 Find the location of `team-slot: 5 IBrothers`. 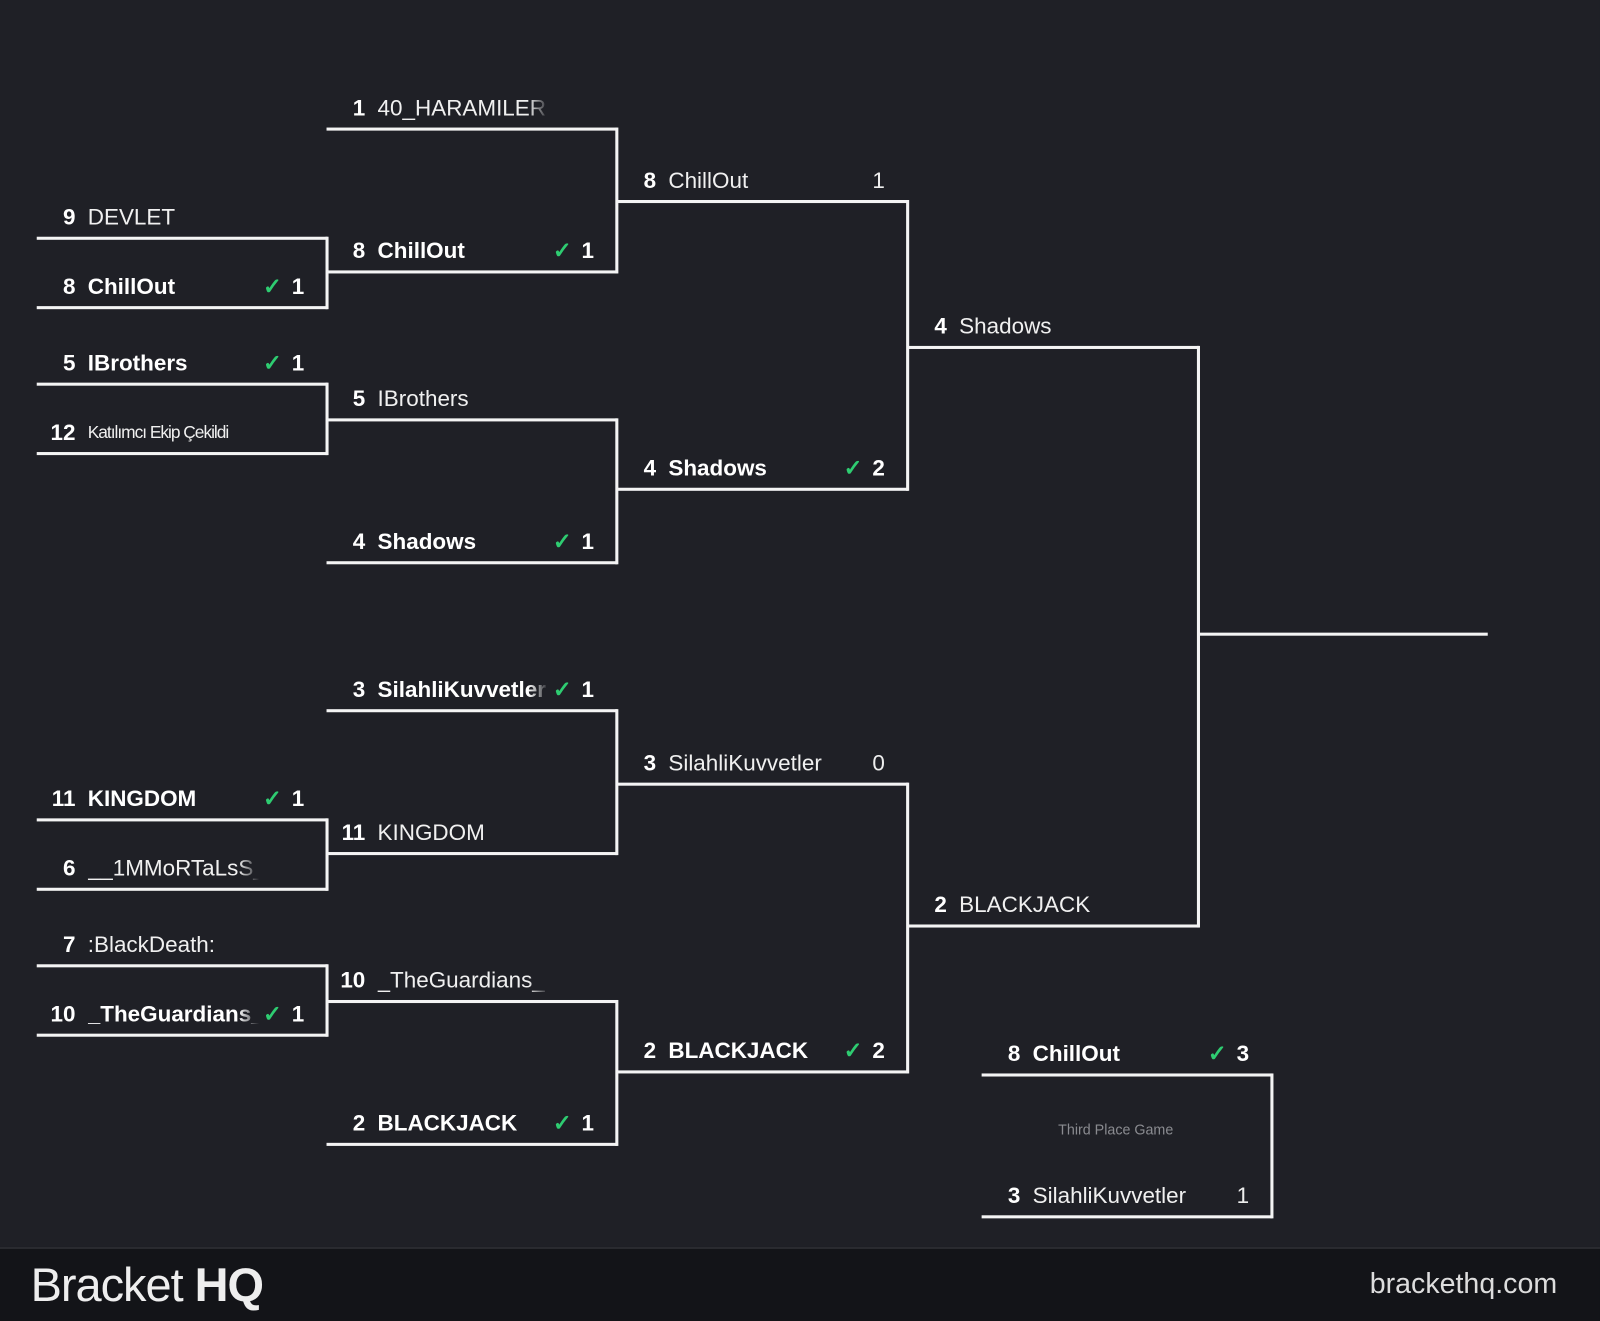

team-slot: 5 IBrothers is located at coordinates (472, 399).